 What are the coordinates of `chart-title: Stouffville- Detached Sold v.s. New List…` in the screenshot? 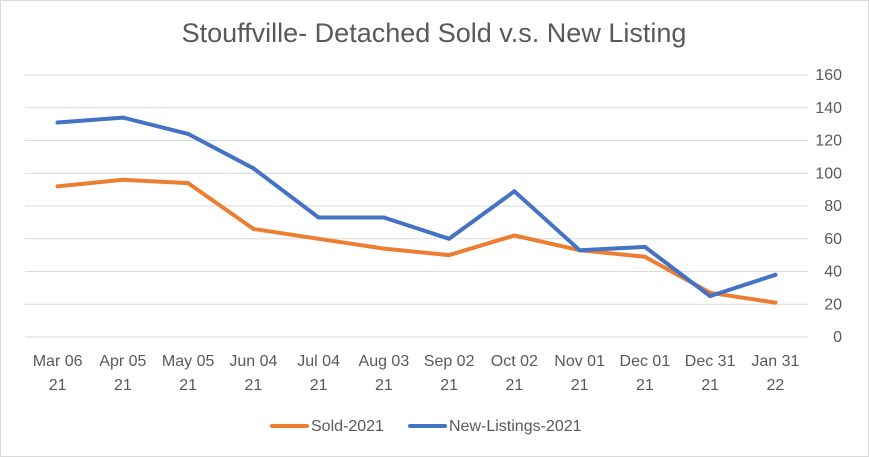 It's located at (434, 33).